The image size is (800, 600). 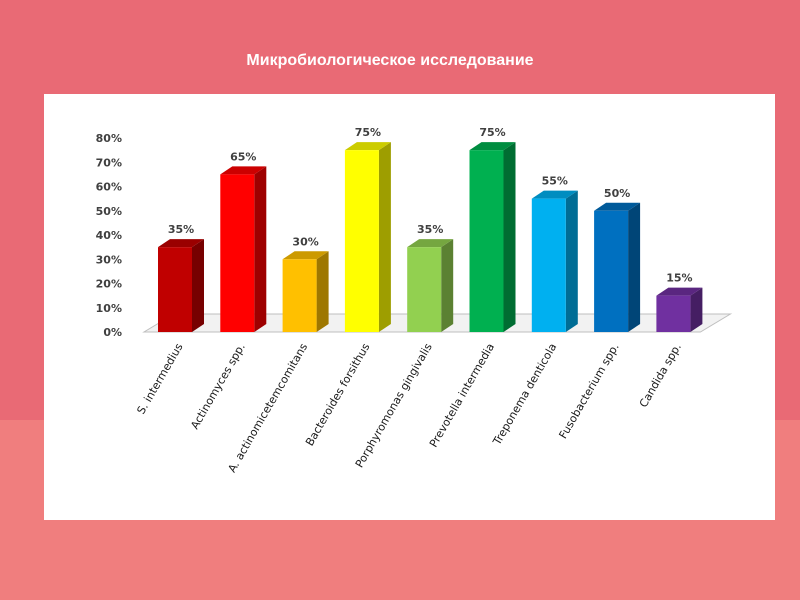 What do you see at coordinates (555, 181) in the screenshot?
I see `bar-value-label: 55%` at bounding box center [555, 181].